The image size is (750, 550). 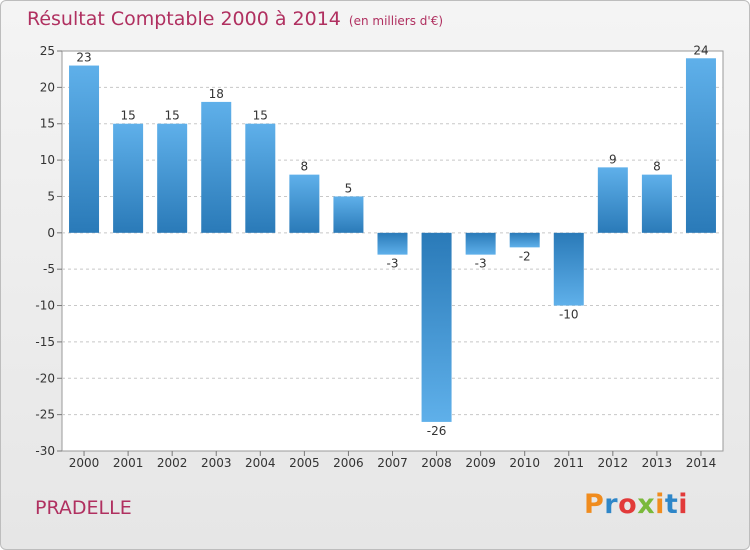 I want to click on data-label: -26, so click(x=437, y=431).